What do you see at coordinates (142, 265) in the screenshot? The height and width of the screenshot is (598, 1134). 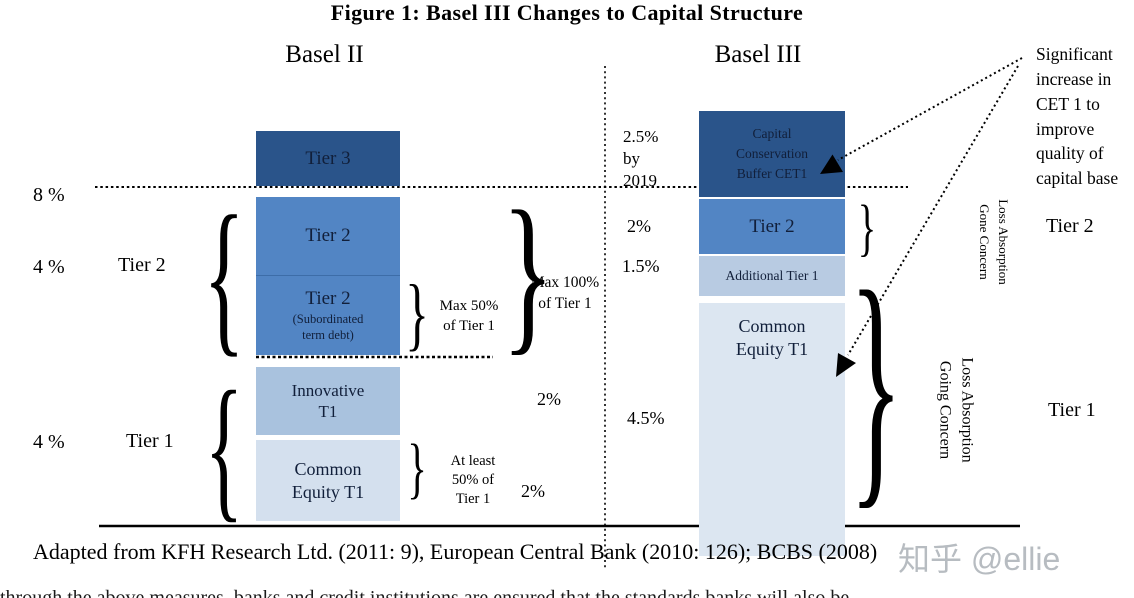 I see `basel2-tier2-side-label: Tier 2` at bounding box center [142, 265].